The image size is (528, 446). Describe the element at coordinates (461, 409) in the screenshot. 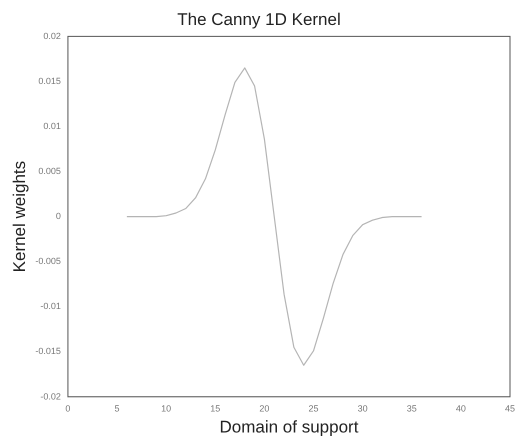

I see `x-tick-label: 40` at that location.